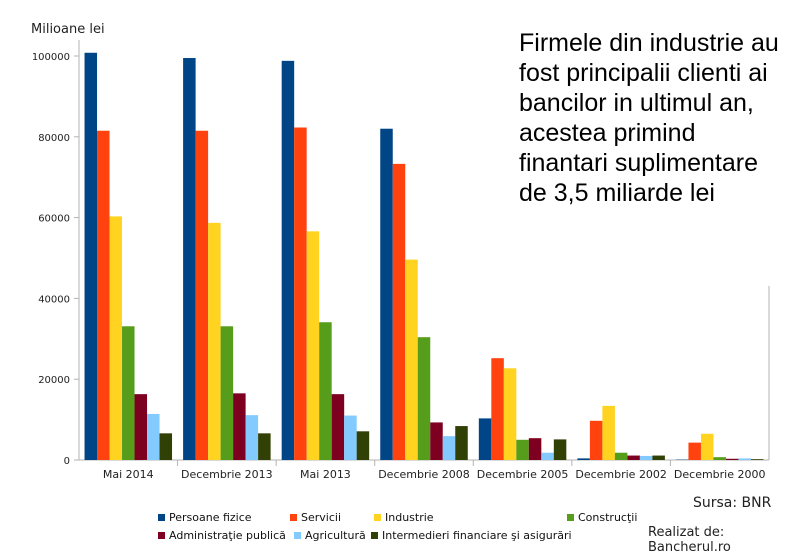 Image resolution: width=800 pixels, height=555 pixels. I want to click on legend-label: Persoane fizice, so click(210, 517).